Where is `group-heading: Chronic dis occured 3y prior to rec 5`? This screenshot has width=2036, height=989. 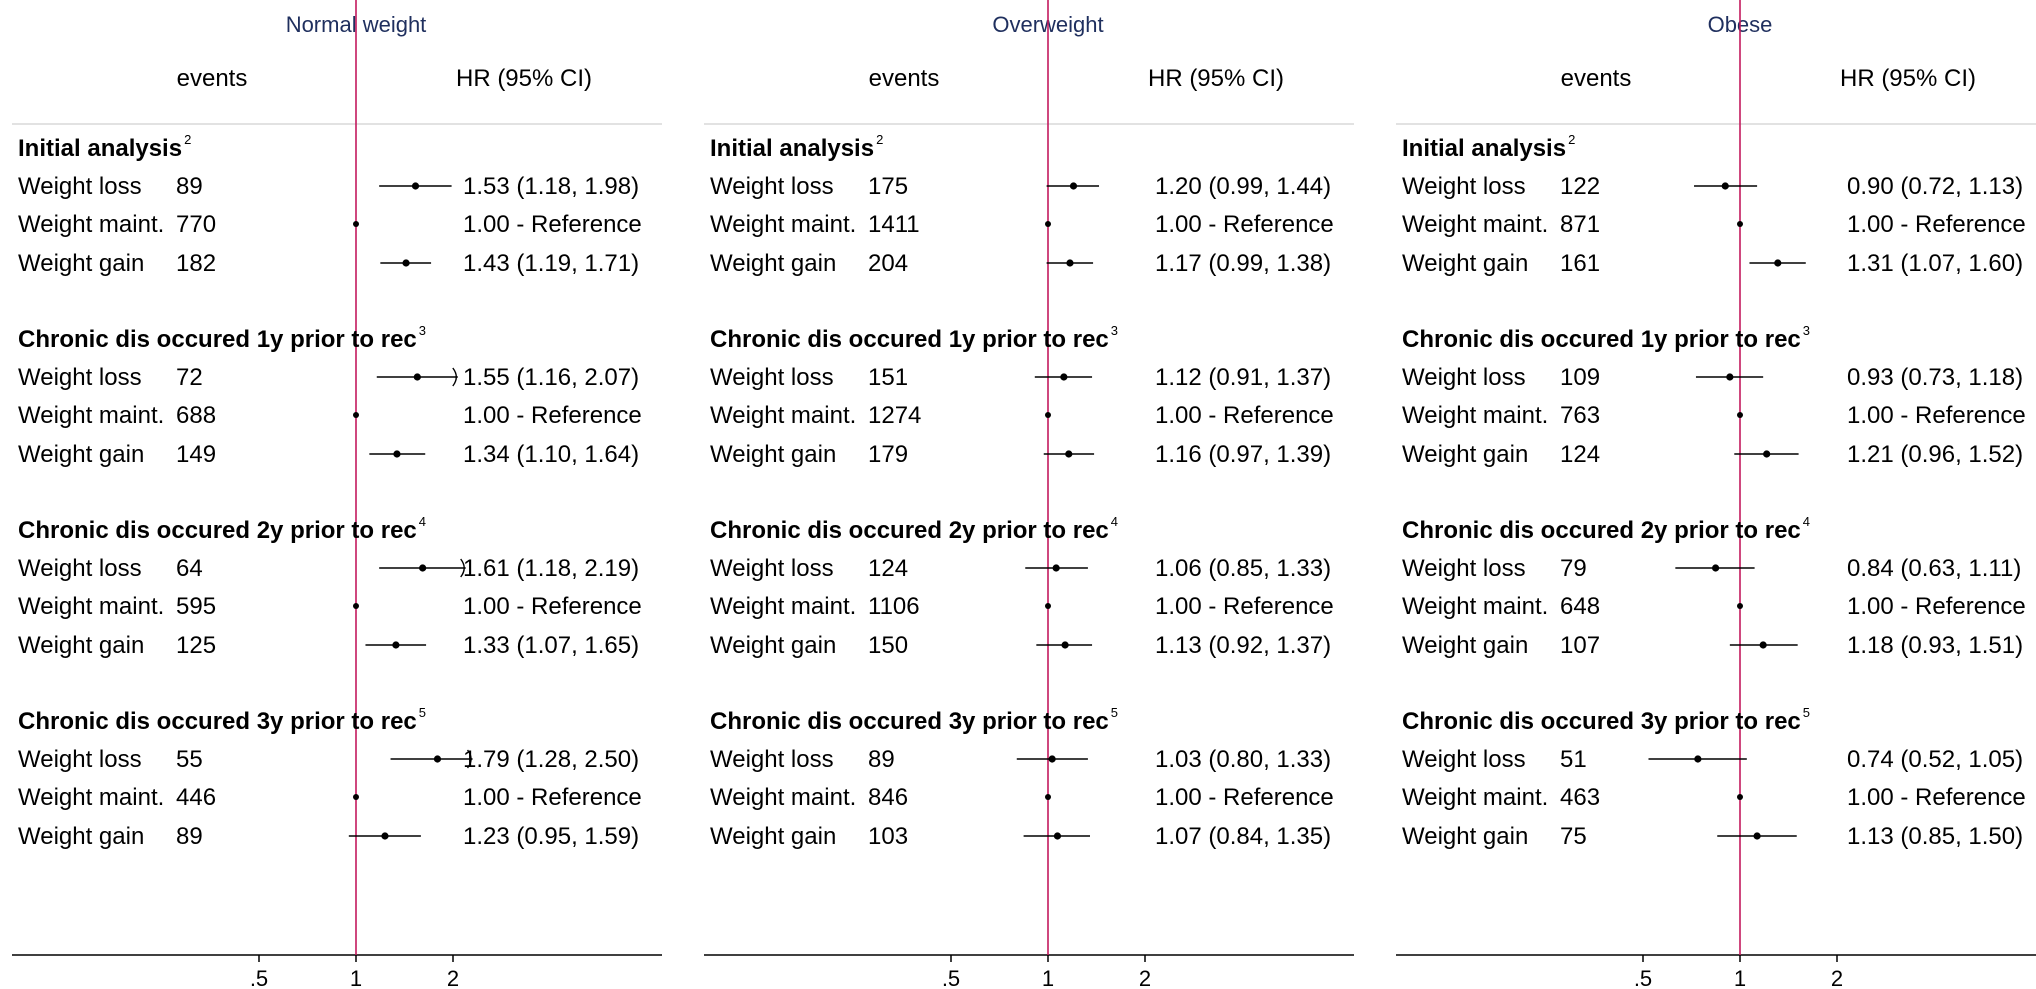
group-heading: Chronic dis occured 3y prior to rec 5 is located at coordinates (222, 720).